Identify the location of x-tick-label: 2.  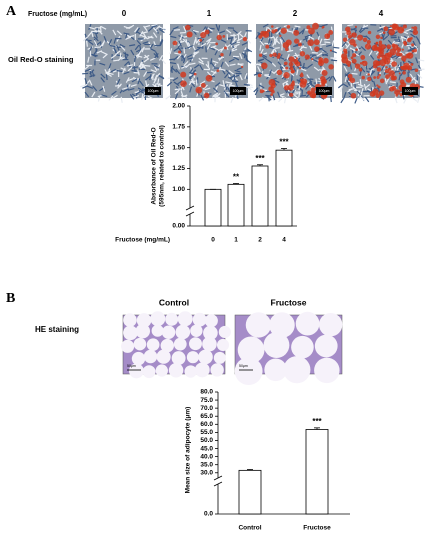
(260, 240).